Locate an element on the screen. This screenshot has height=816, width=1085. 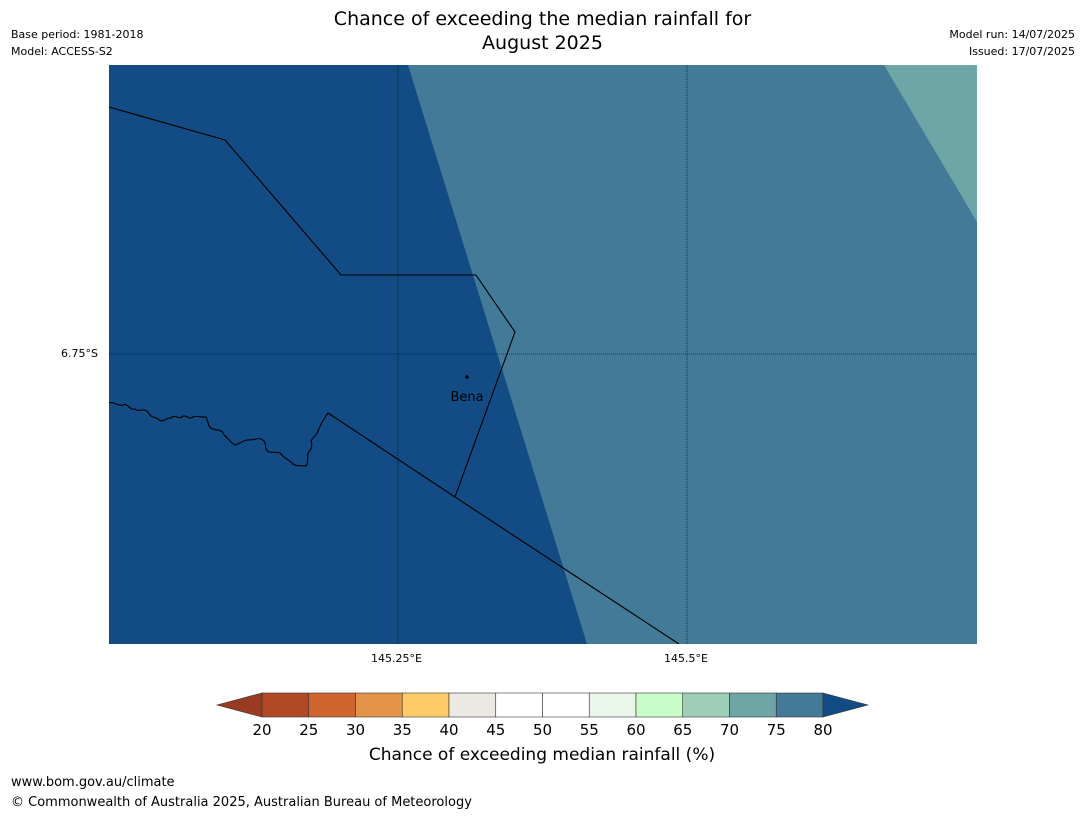
colorbar-tick-label: 70 is located at coordinates (729, 730).